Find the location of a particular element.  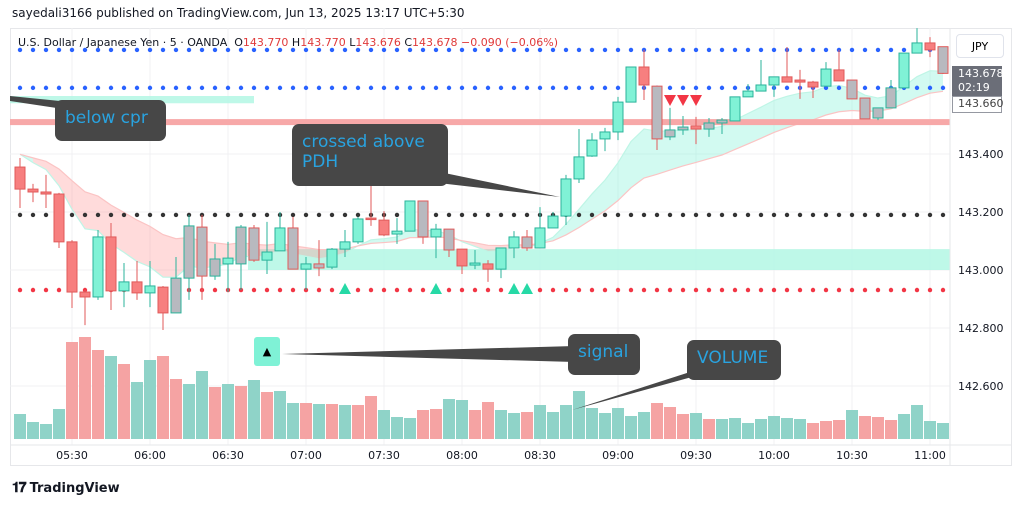

tradingview-logo: 𝟏𝟕 TradingView is located at coordinates (66, 488).